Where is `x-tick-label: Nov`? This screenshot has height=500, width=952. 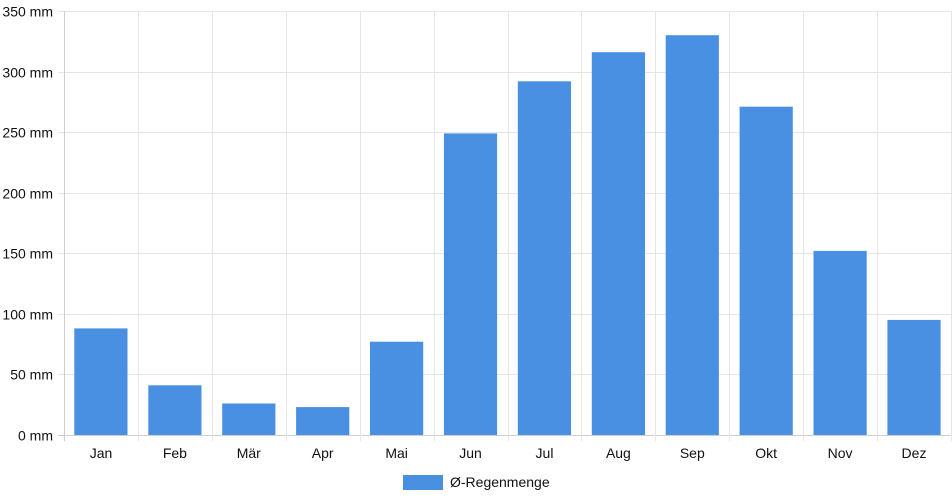
x-tick-label: Nov is located at coordinates (840, 453).